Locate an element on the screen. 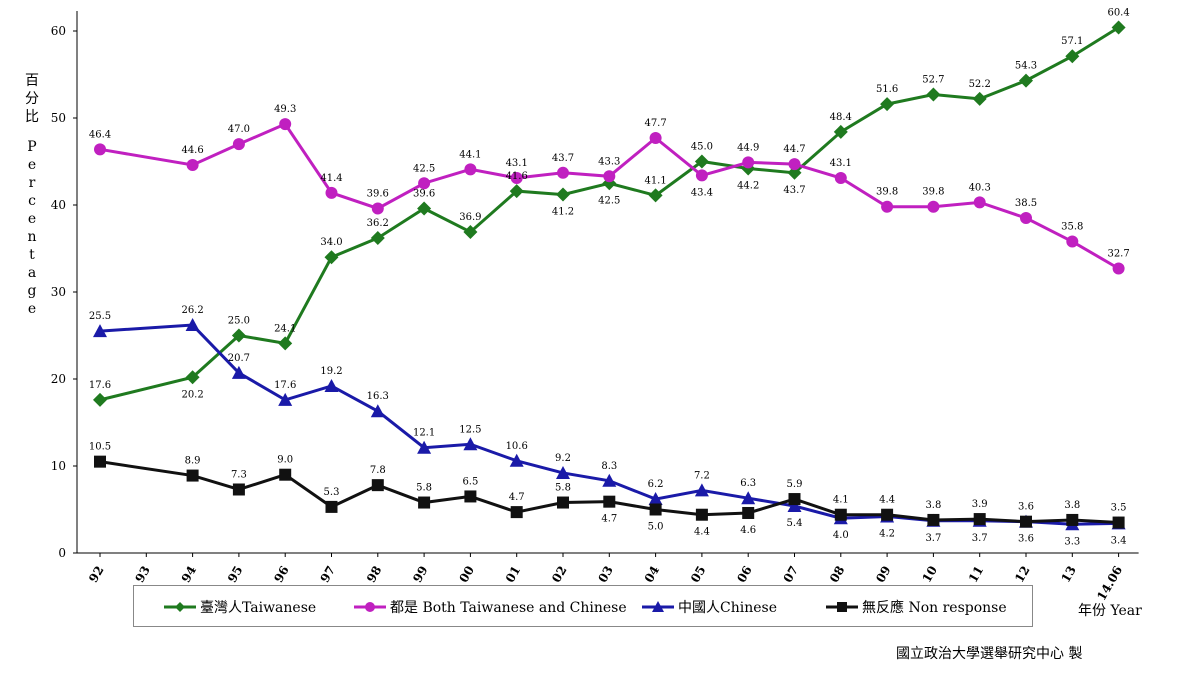 Image resolution: width=1200 pixels, height=675 pixels. legend-item-chinese: 中國人Chinese is located at coordinates (709, 607).